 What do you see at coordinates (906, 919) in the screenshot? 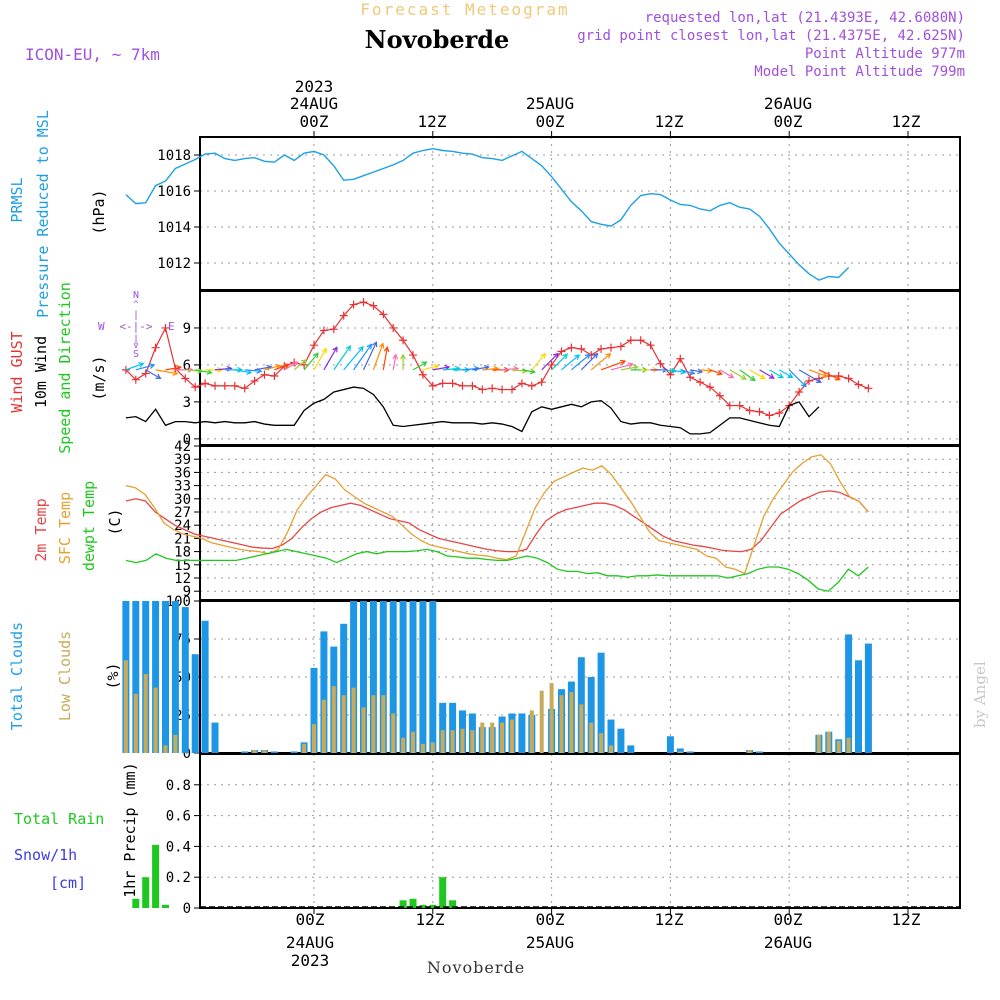
I see `bottom-time-6: 12Z` at bounding box center [906, 919].